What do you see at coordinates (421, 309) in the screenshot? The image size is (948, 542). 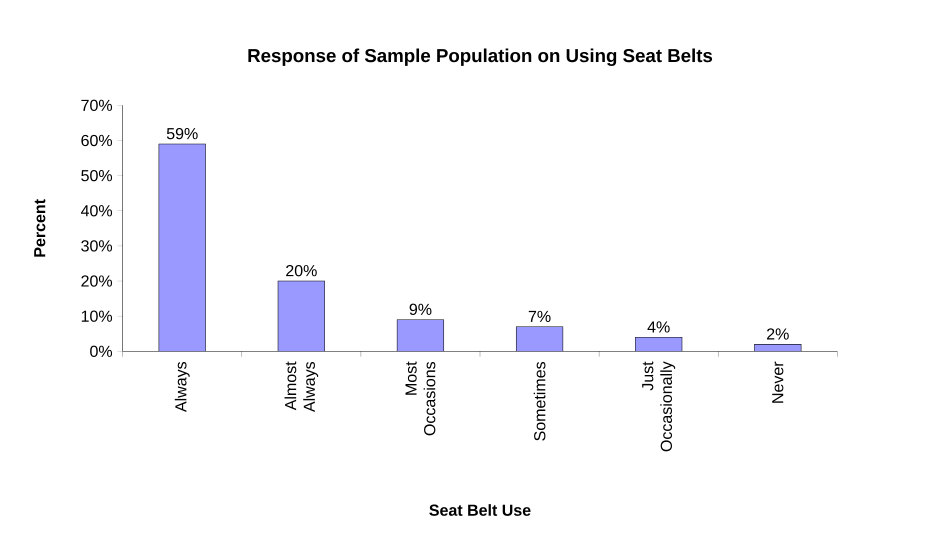 I see `data-label: 9%` at bounding box center [421, 309].